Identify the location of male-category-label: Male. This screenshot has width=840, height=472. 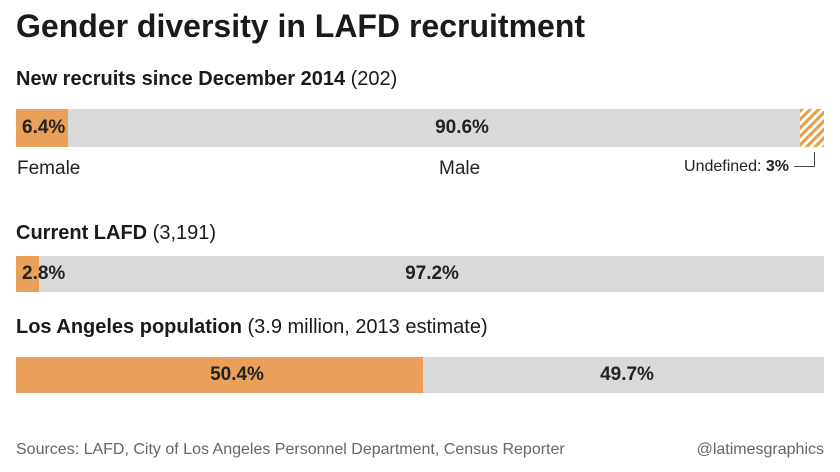
(460, 168).